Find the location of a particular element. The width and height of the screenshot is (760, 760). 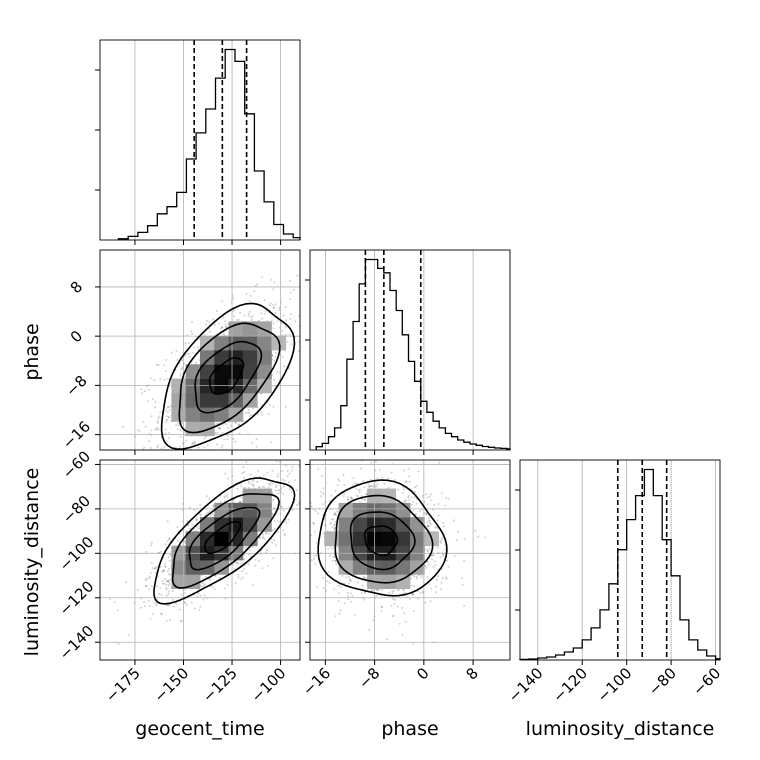

x-tick-label-phase: 8 is located at coordinates (471, 673).